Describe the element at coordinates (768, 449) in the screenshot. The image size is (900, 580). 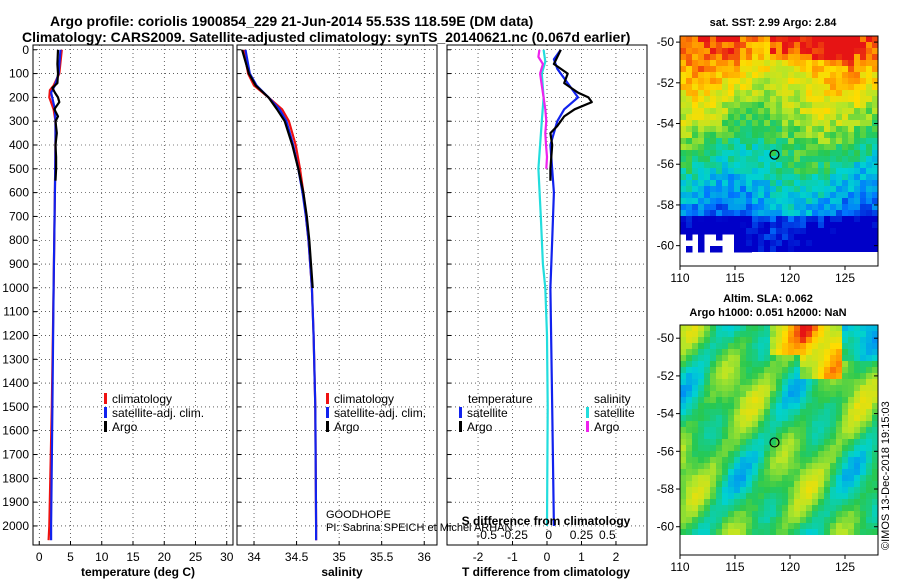
I see `sla-map: 110 115 120 125-50-52-54-56-58-60` at that location.